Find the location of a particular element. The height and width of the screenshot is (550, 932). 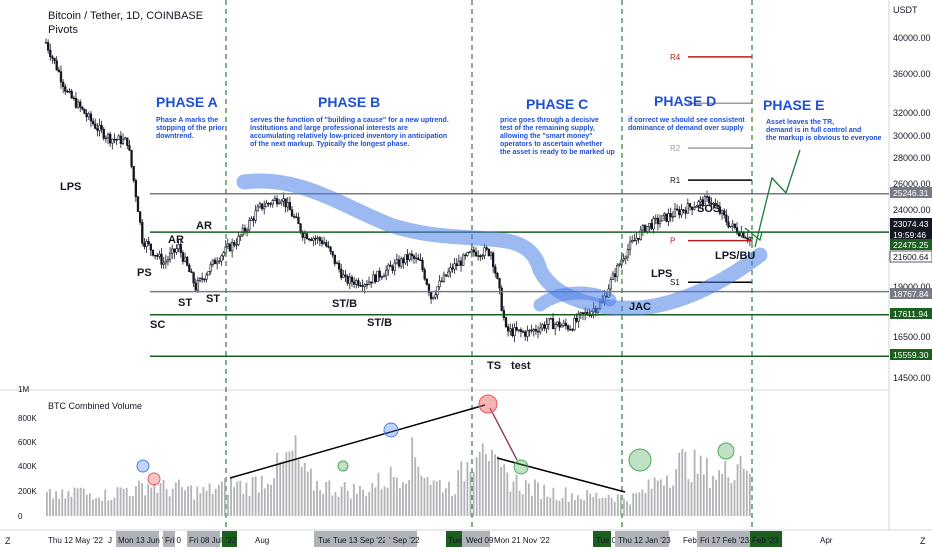

time-tick-label: J is located at coordinates (110, 540).